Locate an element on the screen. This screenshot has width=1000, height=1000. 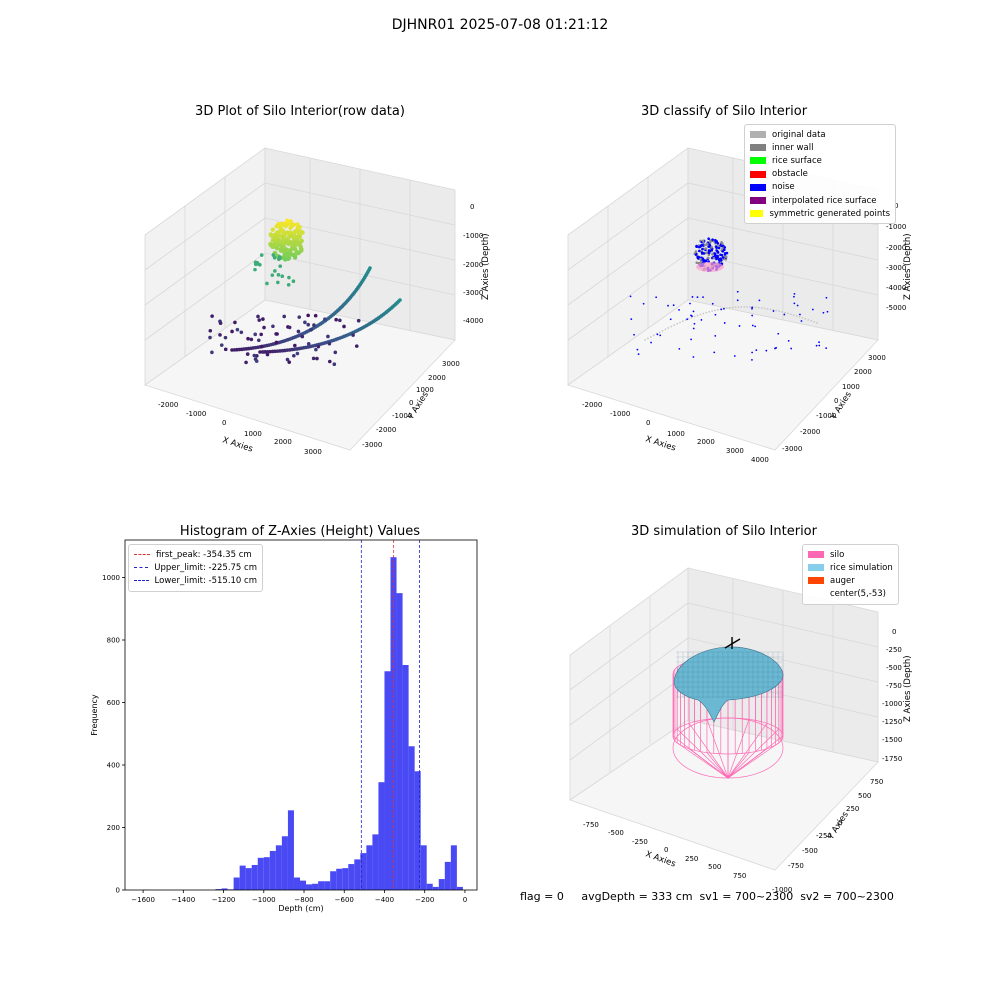
legend-line is located at coordinates (142, 555).